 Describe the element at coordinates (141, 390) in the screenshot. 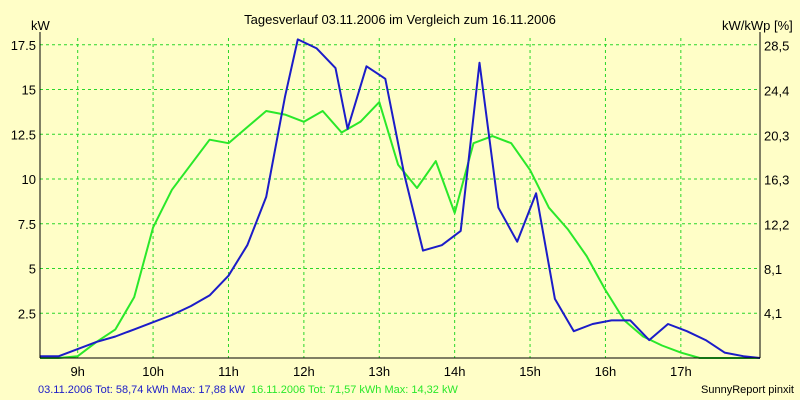

I see `footer-series1-summary: 03.11.2006 Tot: 58,74 kWh Max: 17,88 kW` at that location.